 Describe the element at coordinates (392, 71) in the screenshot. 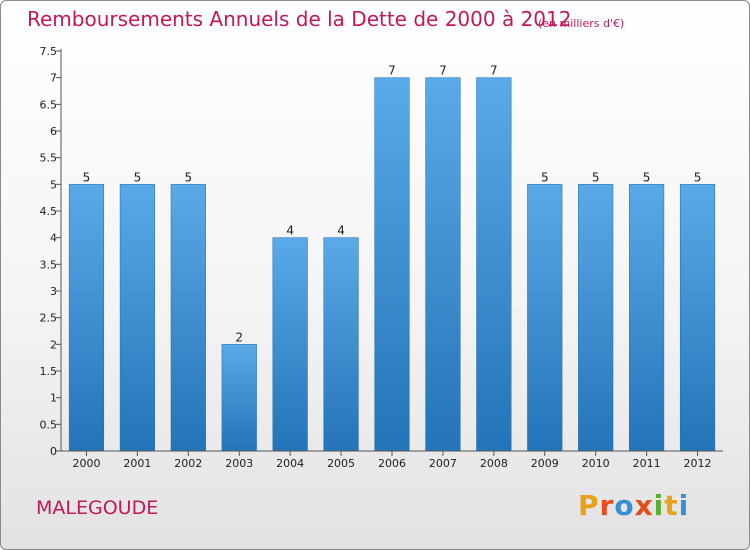

I see `data-label-2006: 7` at that location.